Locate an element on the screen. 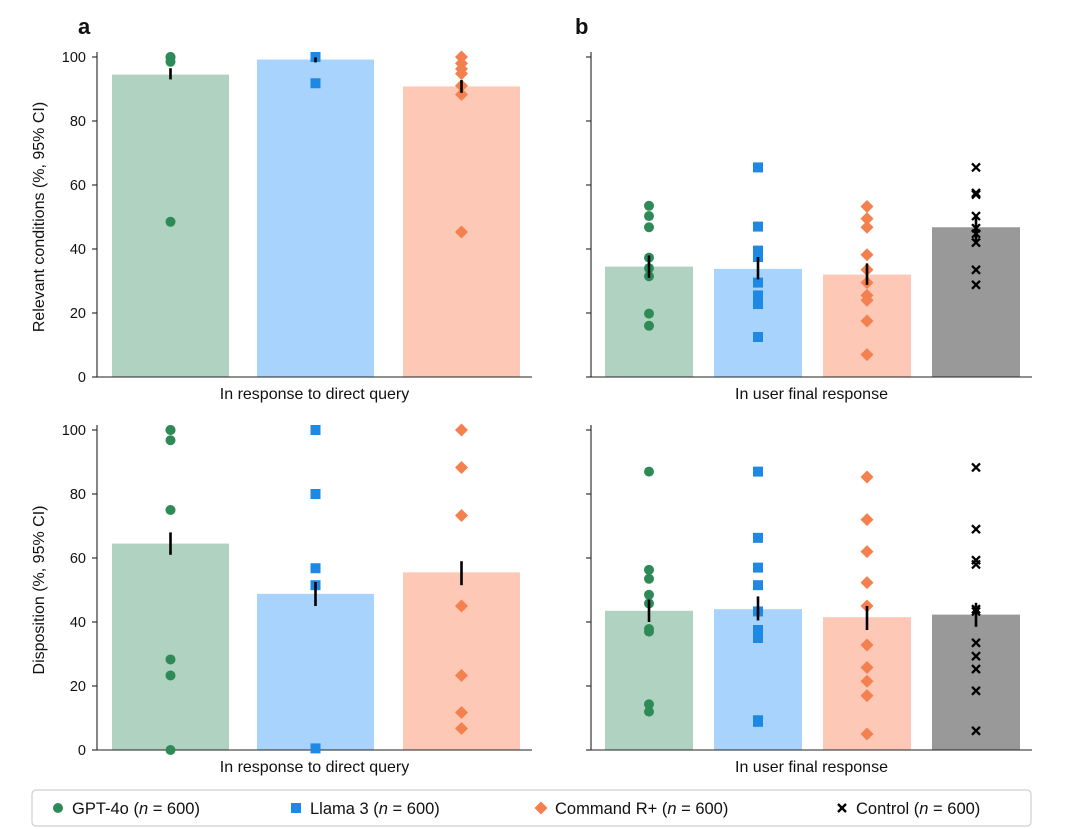  legend-label: Control (n = 600) is located at coordinates (918, 809).